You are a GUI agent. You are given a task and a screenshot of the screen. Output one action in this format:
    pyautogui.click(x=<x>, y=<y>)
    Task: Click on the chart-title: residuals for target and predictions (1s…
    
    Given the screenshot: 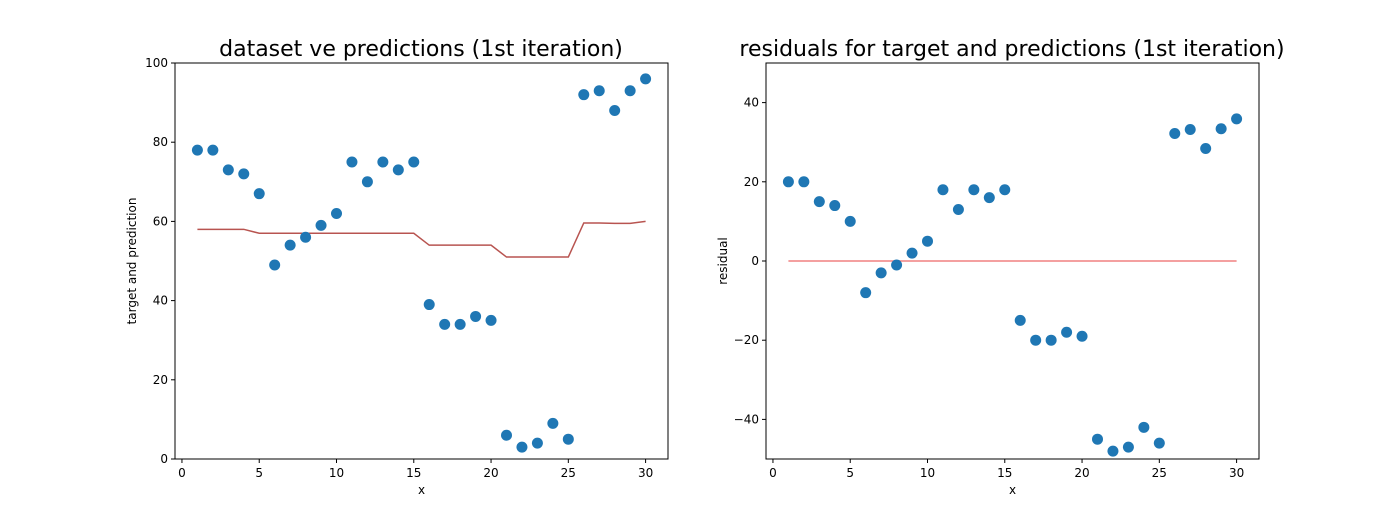 What is the action you would take?
    pyautogui.click(x=1011, y=49)
    